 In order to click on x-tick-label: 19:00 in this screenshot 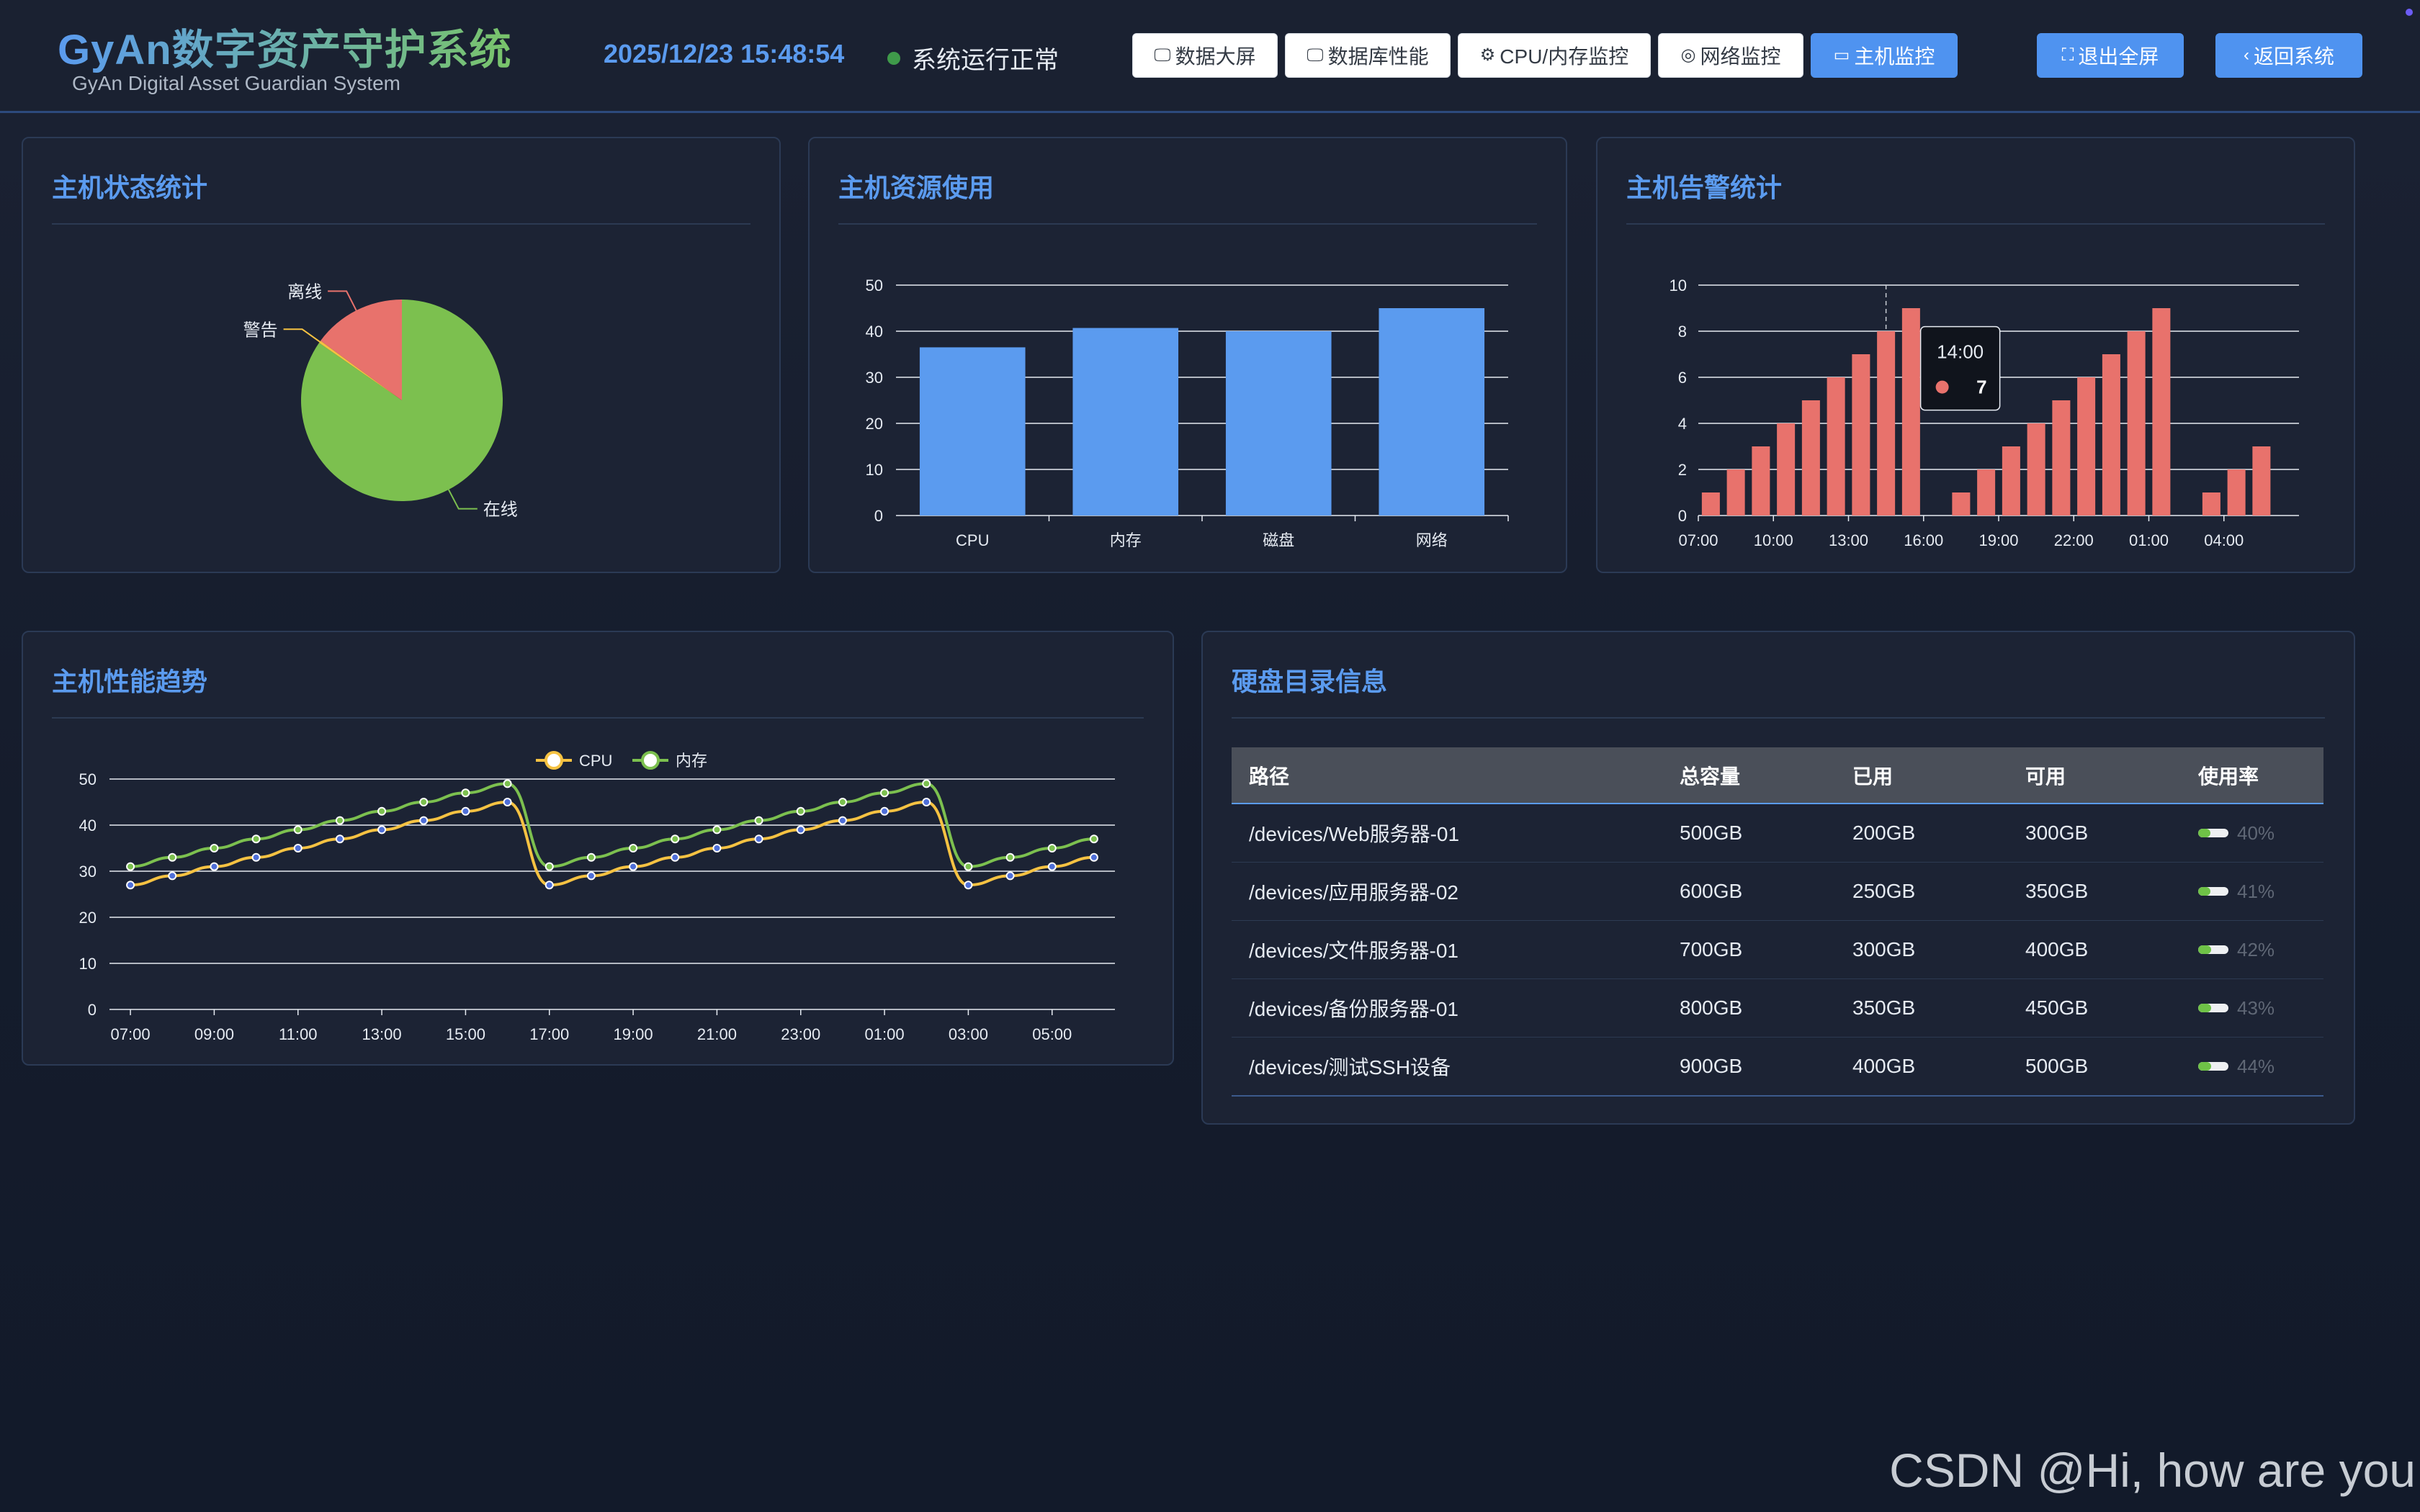, I will do `click(633, 1034)`.